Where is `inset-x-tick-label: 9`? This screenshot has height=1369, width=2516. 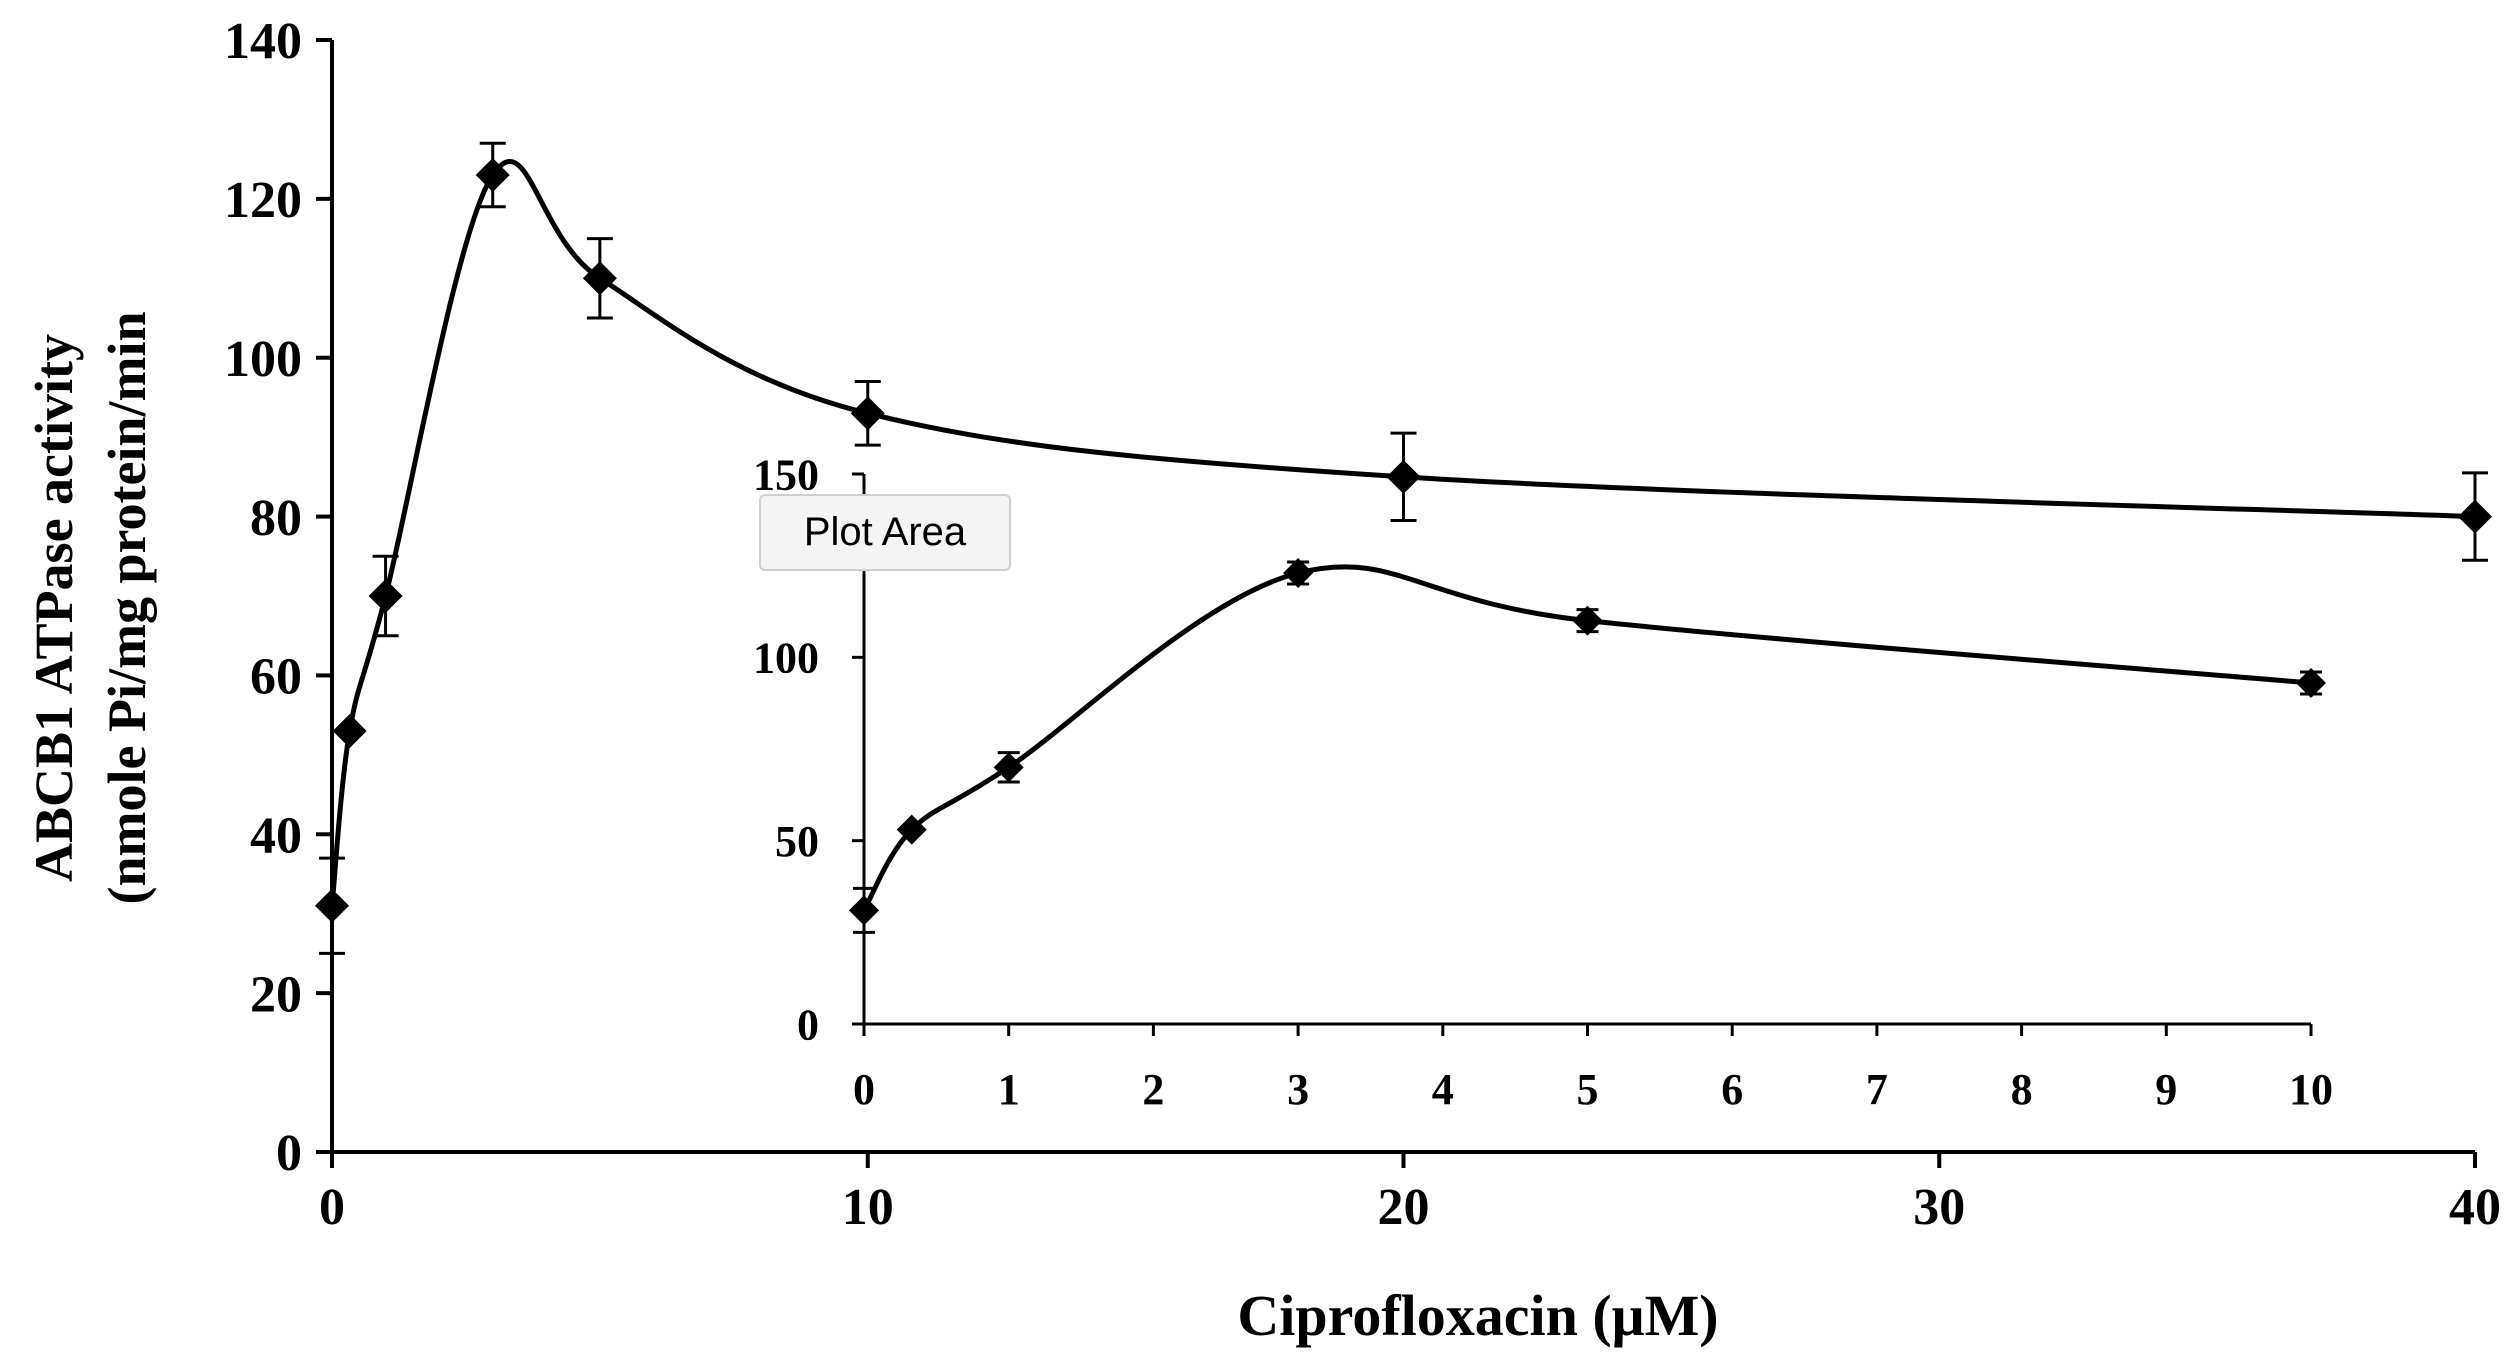 inset-x-tick-label: 9 is located at coordinates (2166, 1089).